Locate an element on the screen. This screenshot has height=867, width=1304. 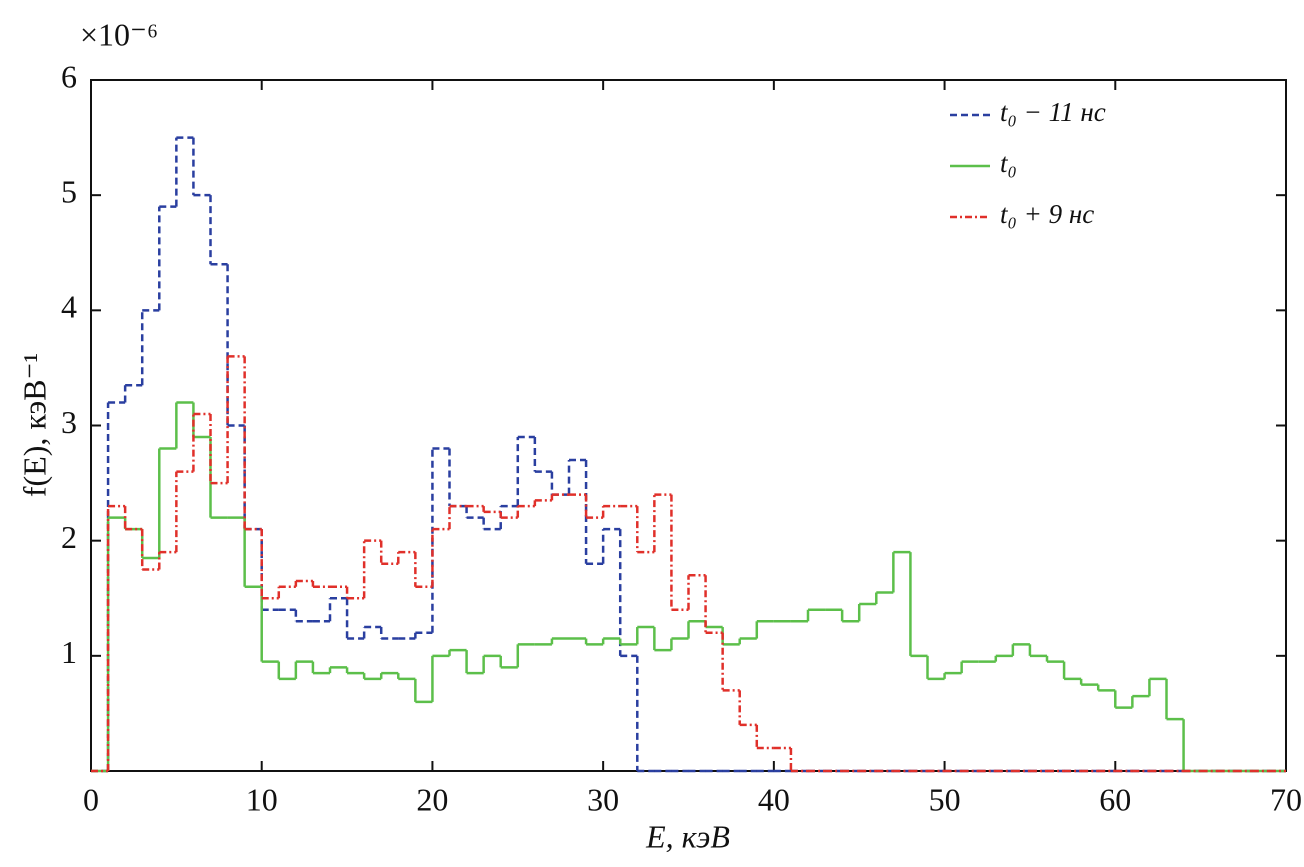
y-tick-label: 1 is located at coordinates (69, 652).